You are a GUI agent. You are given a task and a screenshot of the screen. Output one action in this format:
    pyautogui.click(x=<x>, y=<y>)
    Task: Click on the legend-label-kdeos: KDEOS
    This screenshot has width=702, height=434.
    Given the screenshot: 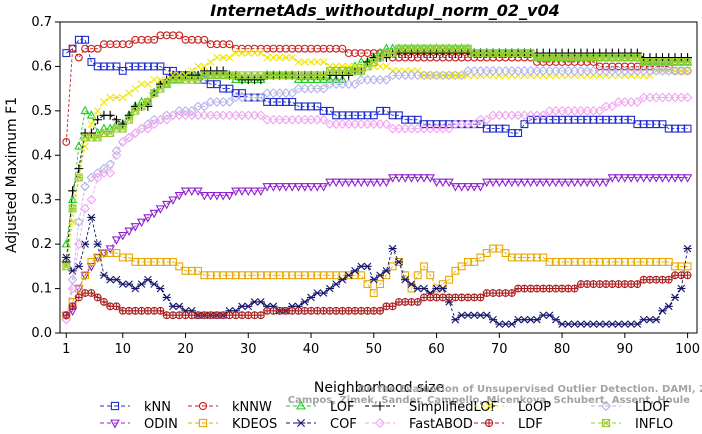 What is the action you would take?
    pyautogui.click(x=254, y=424)
    